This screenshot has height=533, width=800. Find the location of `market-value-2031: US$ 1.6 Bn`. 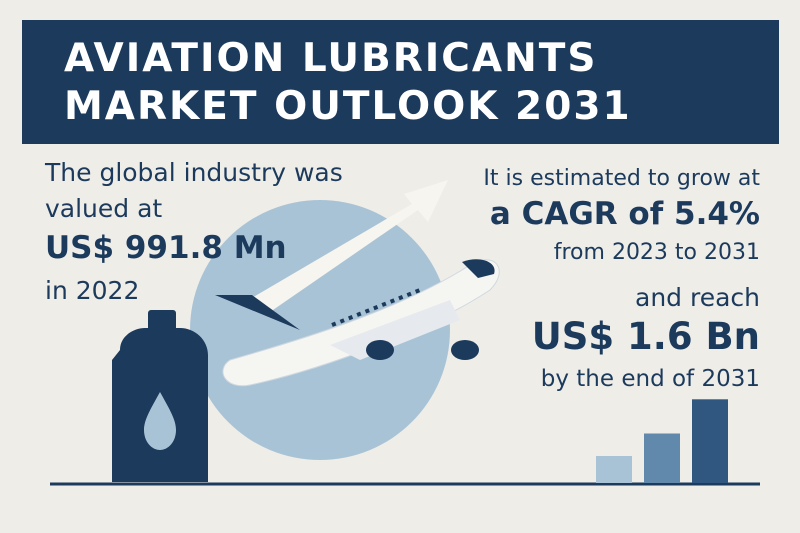

market-value-2031: US$ 1.6 Bn is located at coordinates (645, 336).